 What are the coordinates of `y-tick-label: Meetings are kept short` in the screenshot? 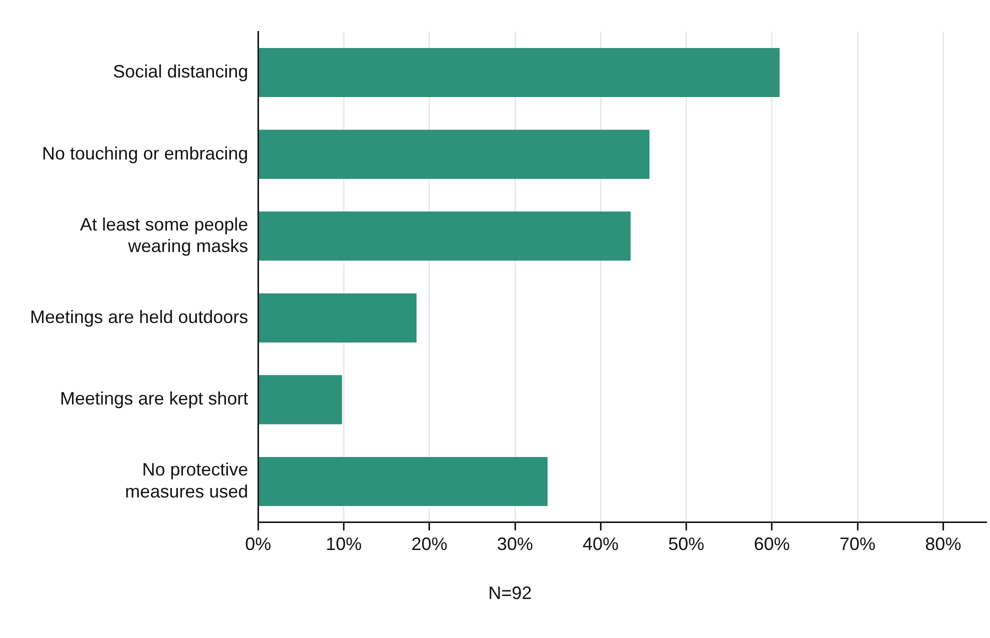 It's located at (154, 398).